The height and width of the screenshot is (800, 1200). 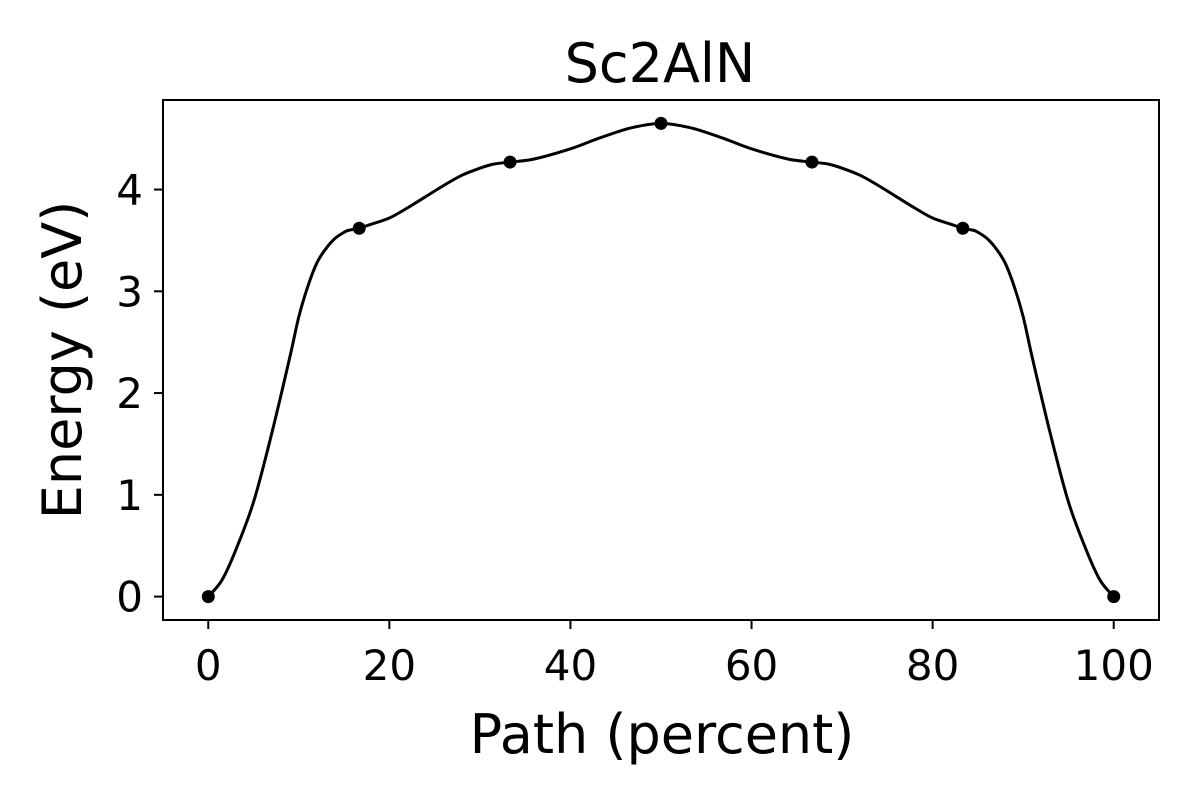 I want to click on chart-title: Sc2AlN, so click(x=660, y=63).